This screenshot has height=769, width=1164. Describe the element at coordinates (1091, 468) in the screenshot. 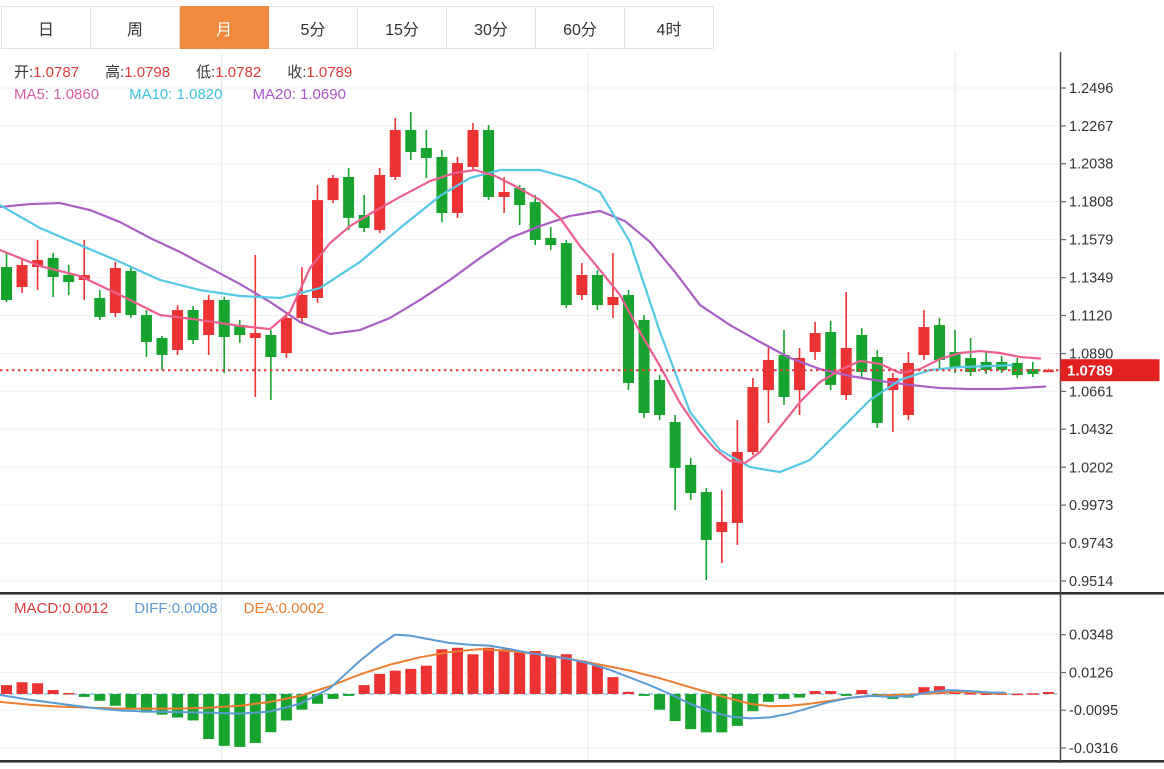

I see `axis-tick-label: 1.0202` at that location.